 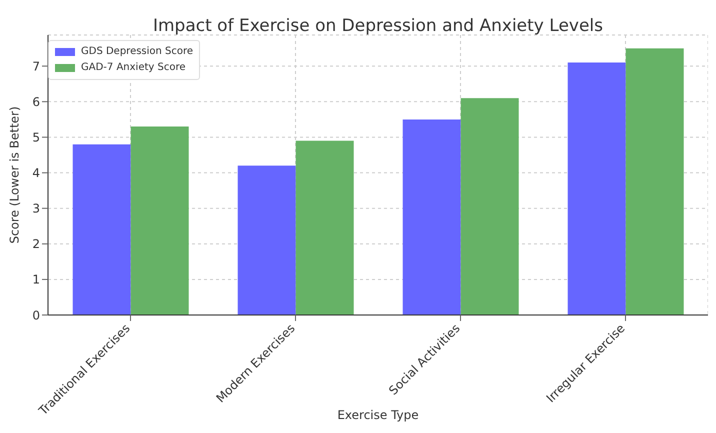 What do you see at coordinates (36, 101) in the screenshot?
I see `y-tick-label: 6` at bounding box center [36, 101].